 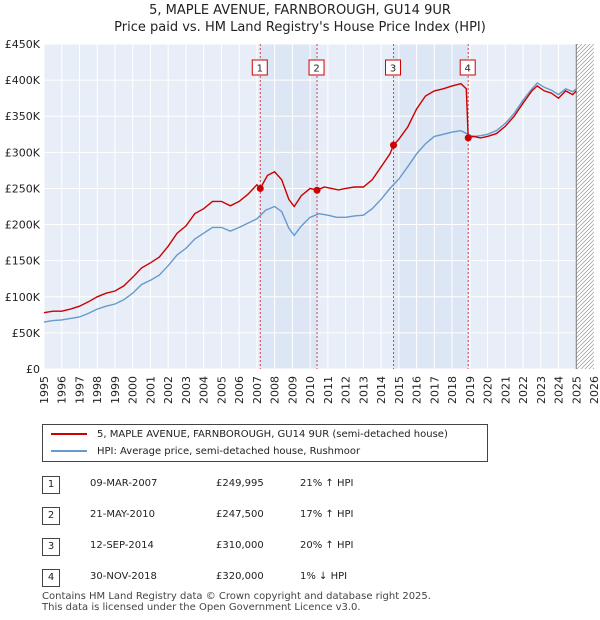 What do you see at coordinates (33, 369) in the screenshot?
I see `y-tick-label: £0` at bounding box center [33, 369].